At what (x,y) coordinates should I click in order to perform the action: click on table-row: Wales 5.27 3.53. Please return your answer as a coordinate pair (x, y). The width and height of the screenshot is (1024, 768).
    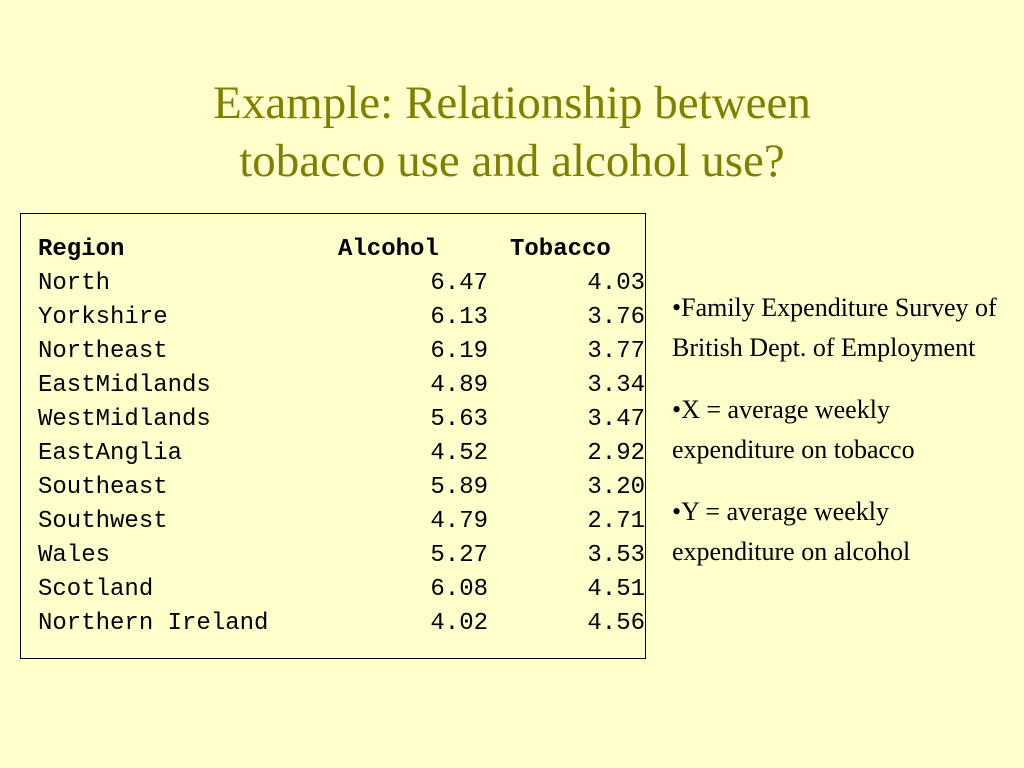
    Looking at the image, I should click on (341, 556).